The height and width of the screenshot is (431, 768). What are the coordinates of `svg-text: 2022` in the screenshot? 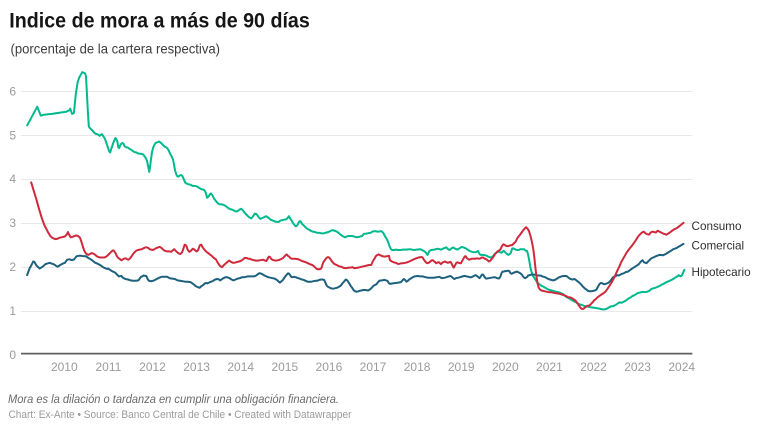 It's located at (593, 367).